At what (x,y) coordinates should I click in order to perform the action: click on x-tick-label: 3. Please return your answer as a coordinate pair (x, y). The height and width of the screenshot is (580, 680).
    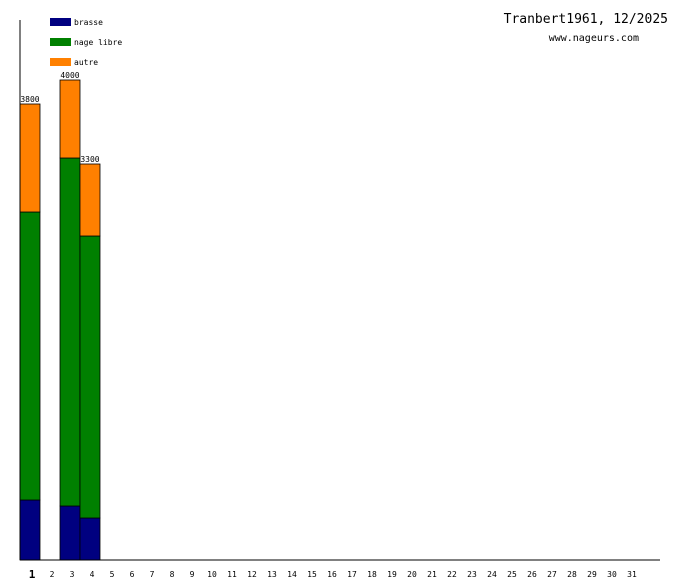
    Looking at the image, I should click on (72, 574).